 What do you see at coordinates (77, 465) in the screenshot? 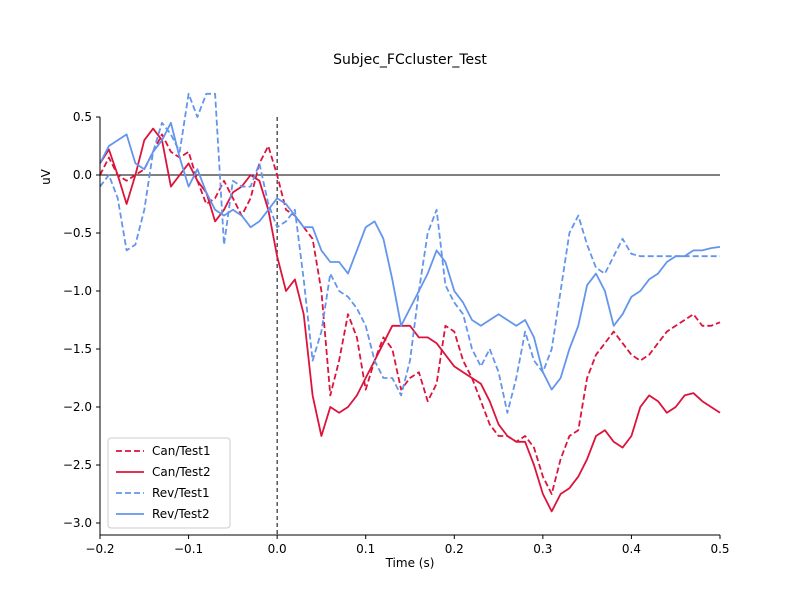
I see `y-tick-label: −2.5` at bounding box center [77, 465].